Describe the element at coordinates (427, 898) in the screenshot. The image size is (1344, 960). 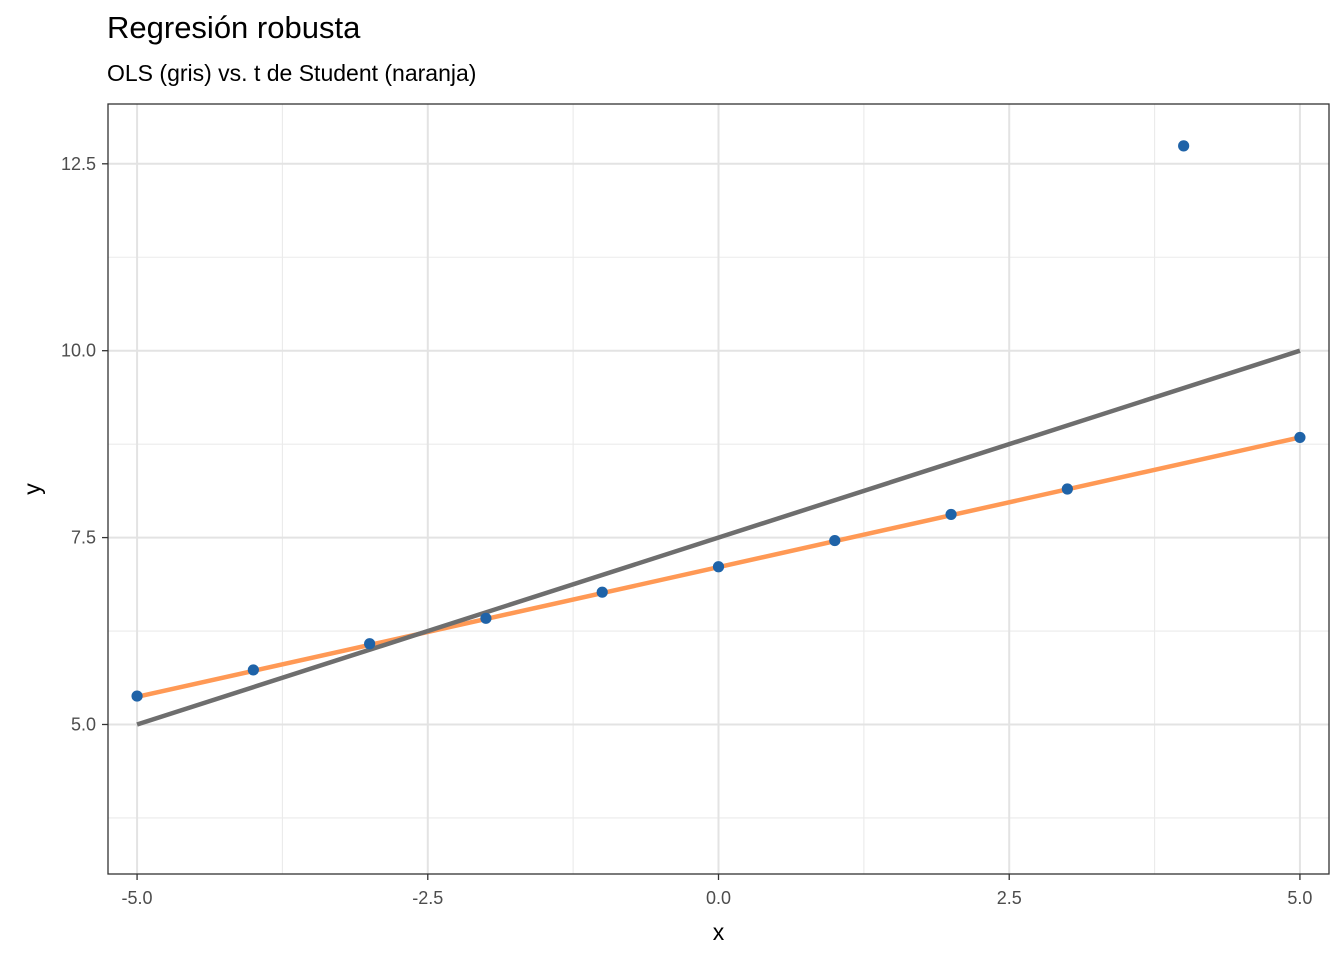
I see `x-tick-label-1: -2.5` at that location.